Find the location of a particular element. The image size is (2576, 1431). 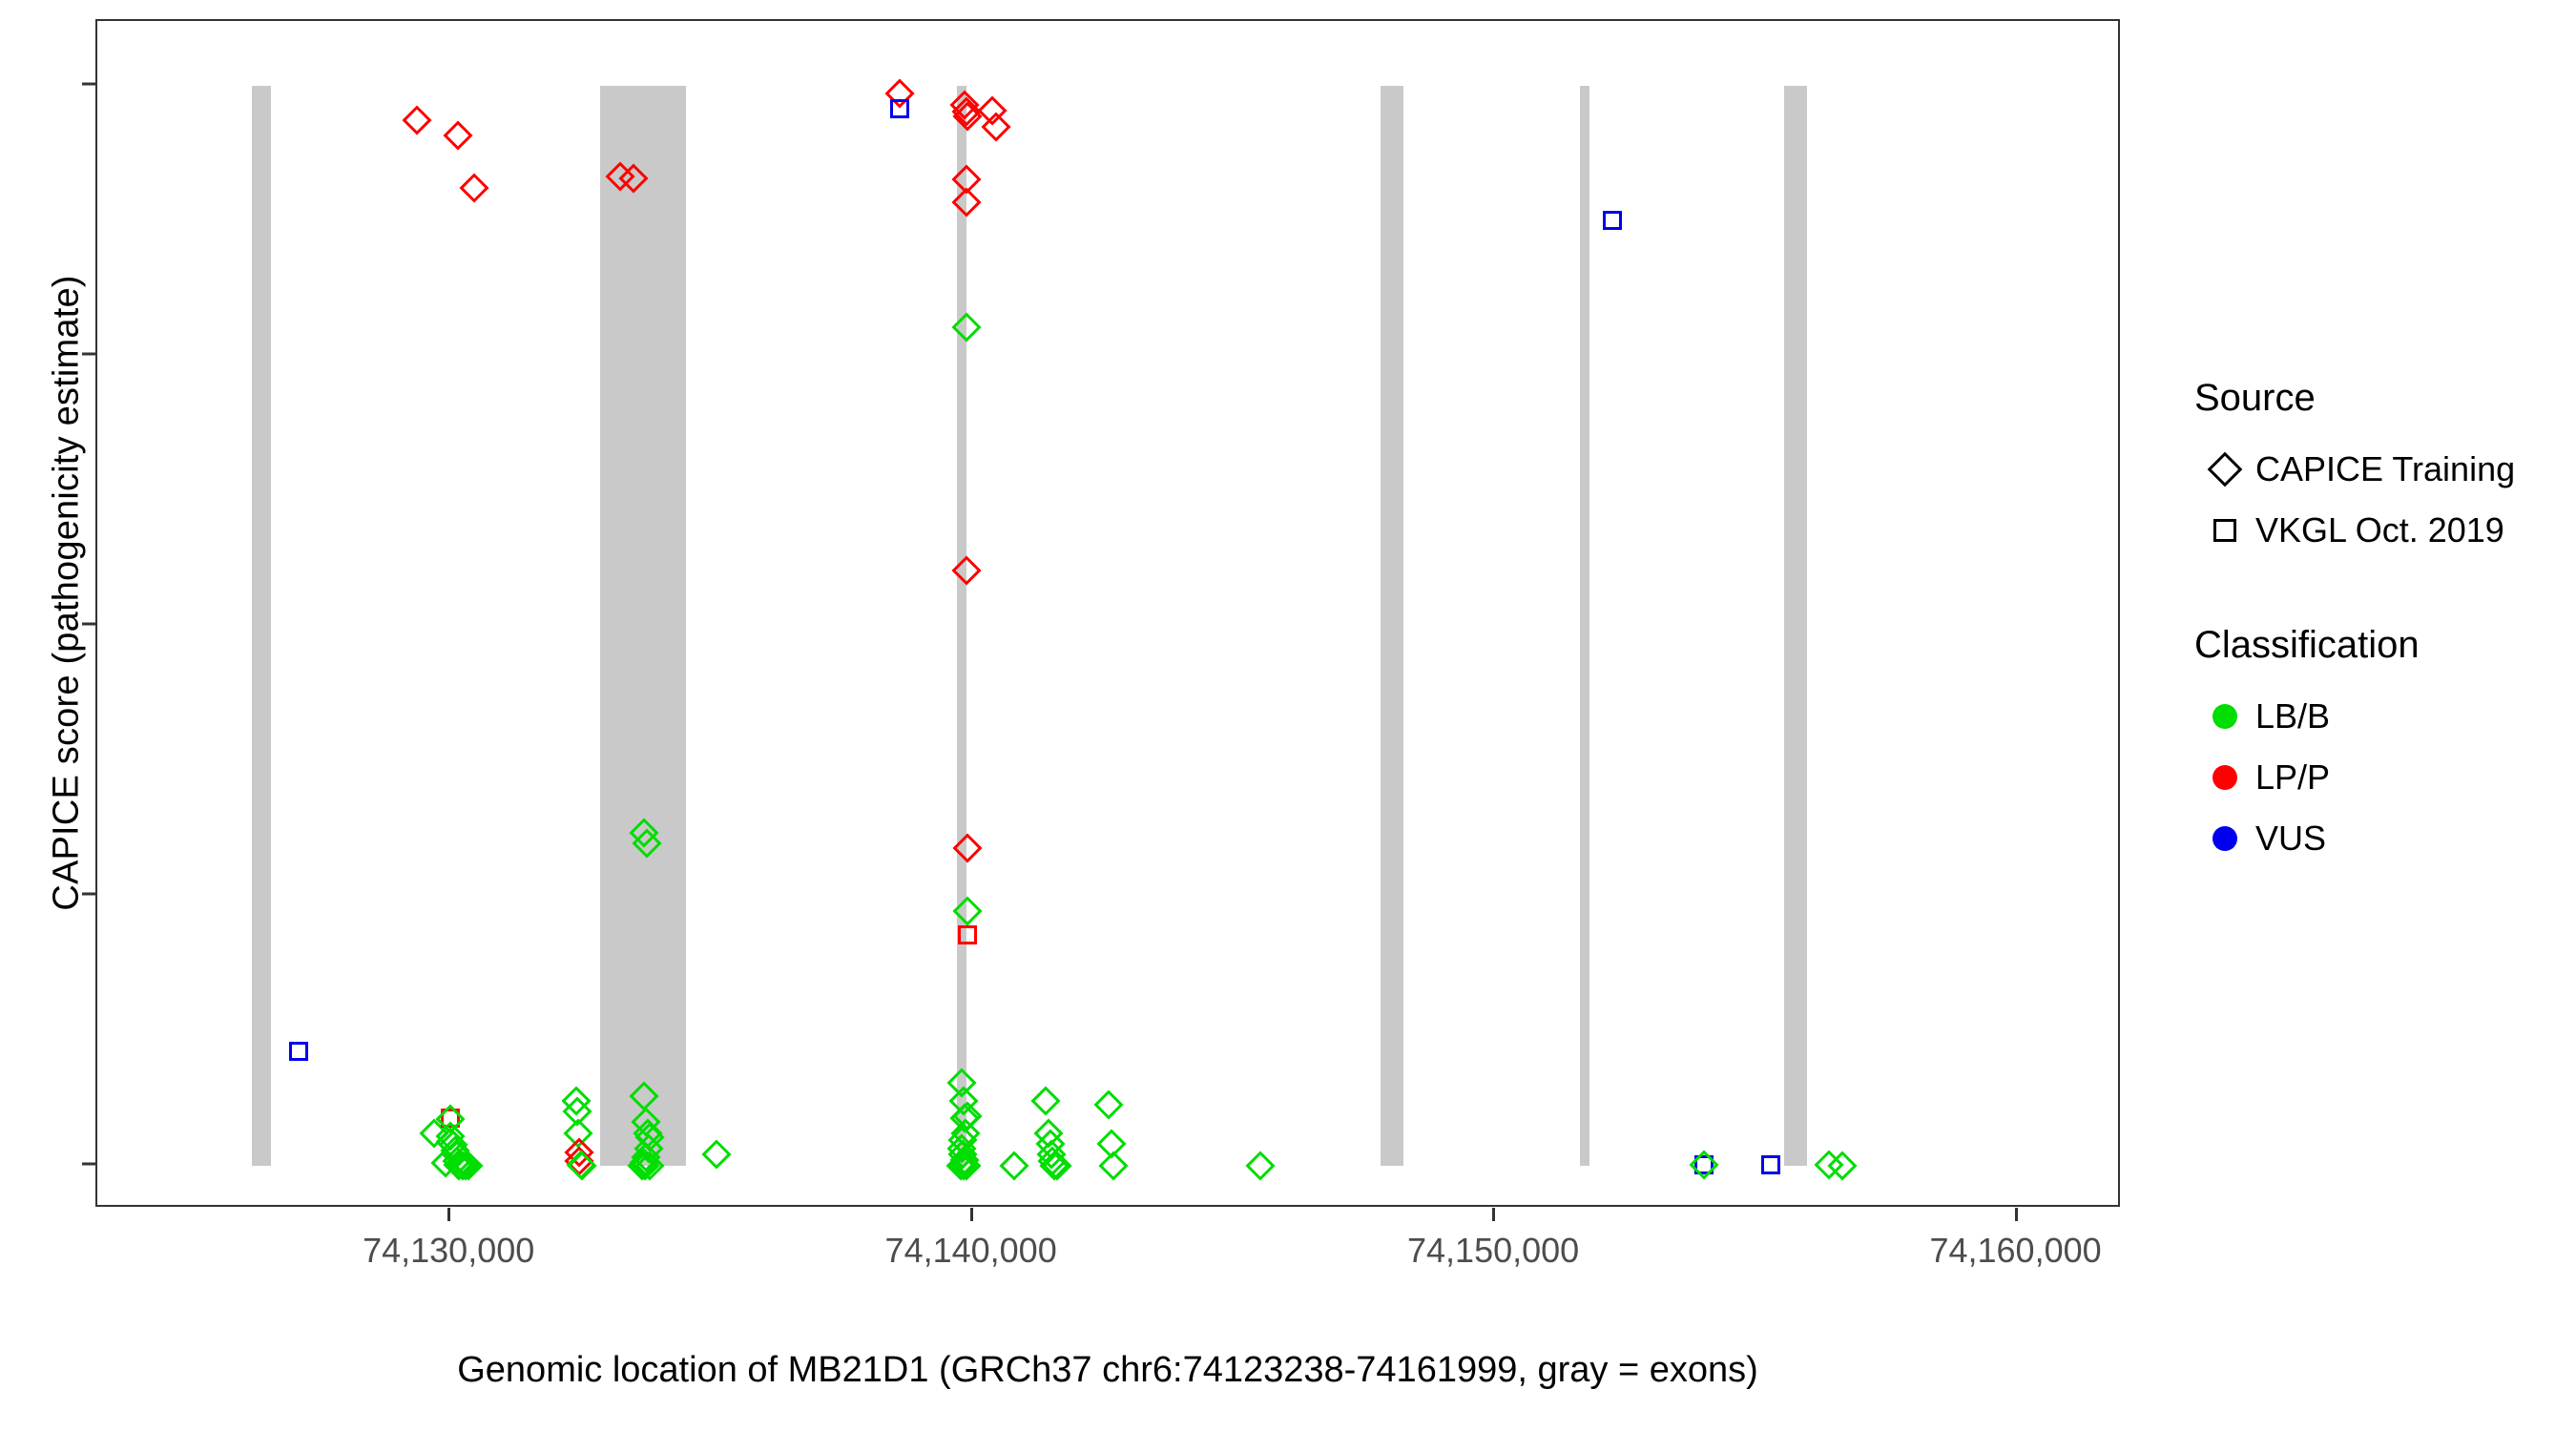

legend-item: LB/B is located at coordinates (2385, 716).